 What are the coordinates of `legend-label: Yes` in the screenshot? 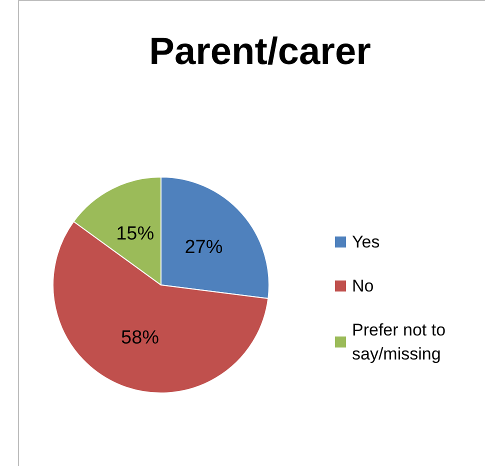 It's located at (366, 242).